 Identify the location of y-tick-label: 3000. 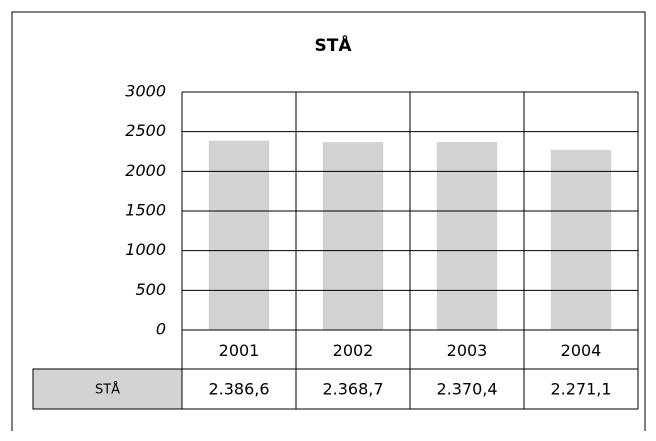
(145, 91).